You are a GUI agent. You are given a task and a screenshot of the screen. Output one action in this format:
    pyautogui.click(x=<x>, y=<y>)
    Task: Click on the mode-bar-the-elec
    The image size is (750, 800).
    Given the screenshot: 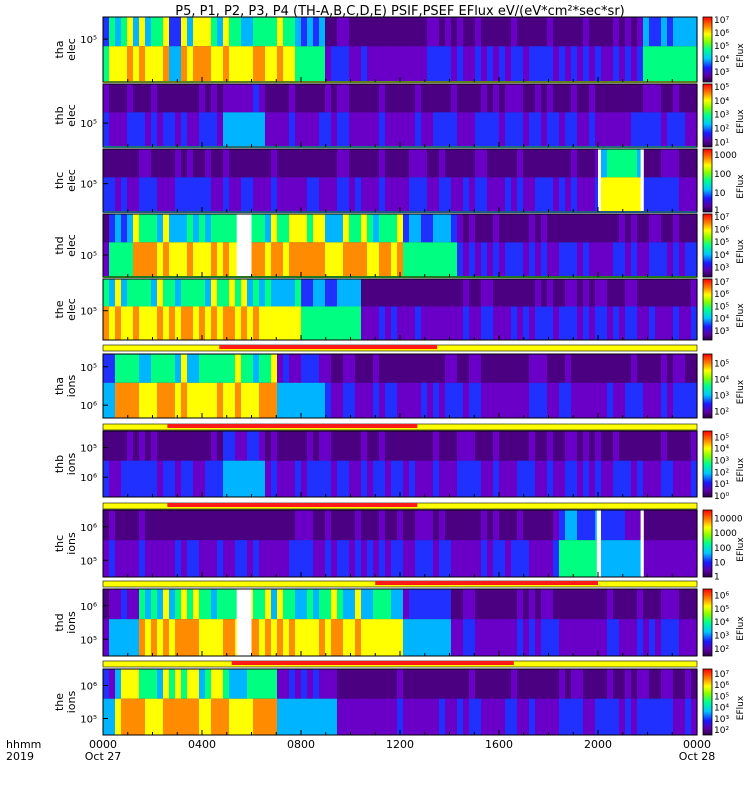 What is the action you would take?
    pyautogui.click(x=400, y=348)
    